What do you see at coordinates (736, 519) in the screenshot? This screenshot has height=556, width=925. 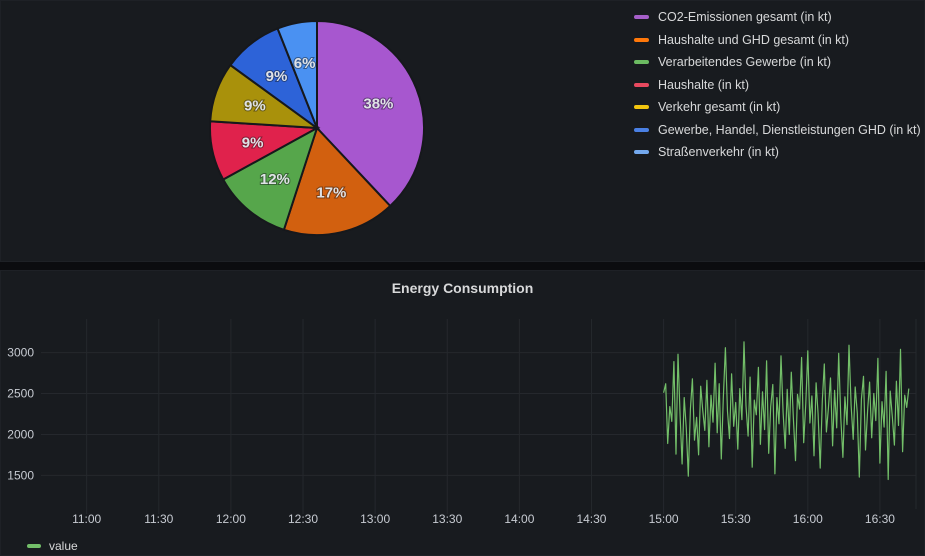 I see `x-tick-label: 15:30` at bounding box center [736, 519].